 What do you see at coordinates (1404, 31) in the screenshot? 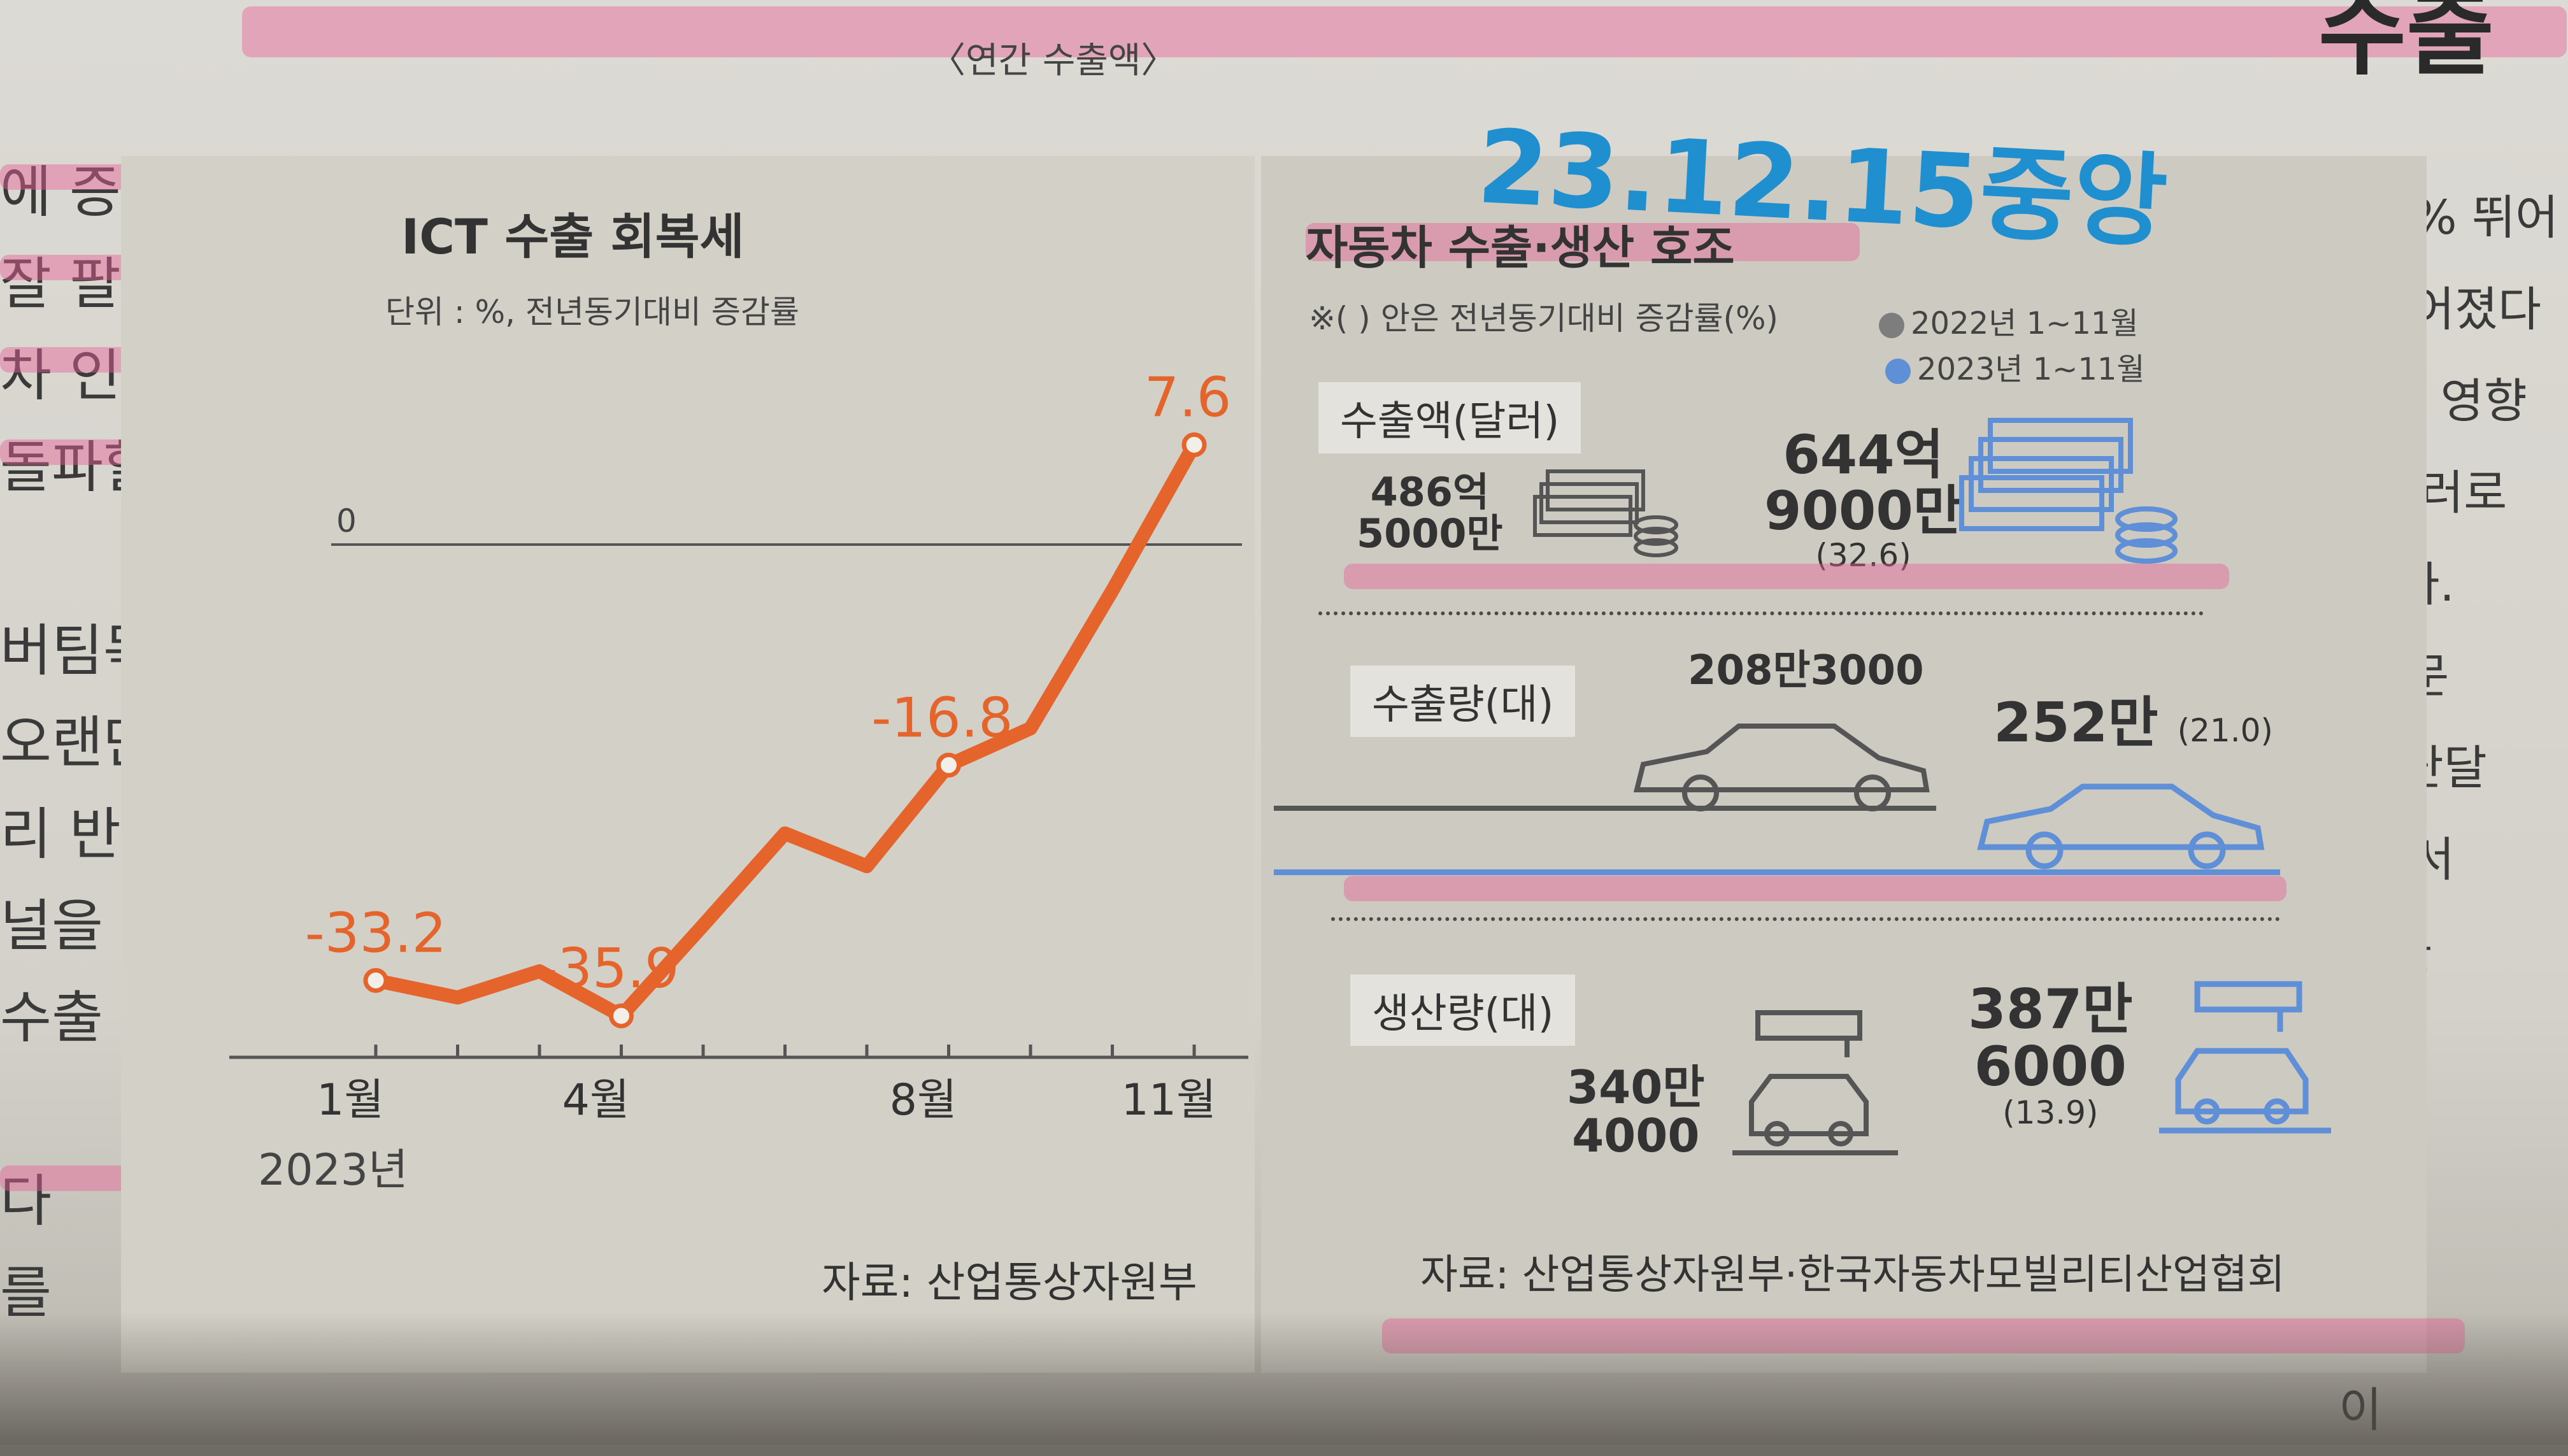
I see `headline-highlight` at bounding box center [1404, 31].